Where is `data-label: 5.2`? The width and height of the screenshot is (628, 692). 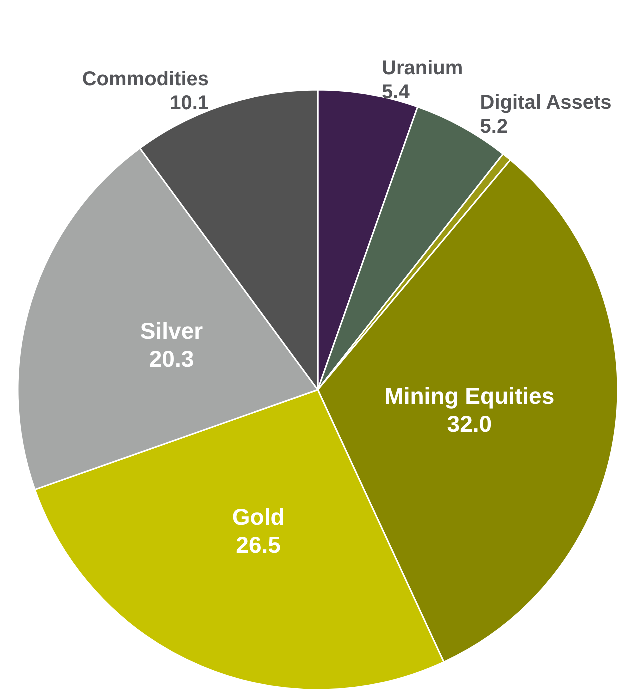
data-label: 5.2 is located at coordinates (494, 127).